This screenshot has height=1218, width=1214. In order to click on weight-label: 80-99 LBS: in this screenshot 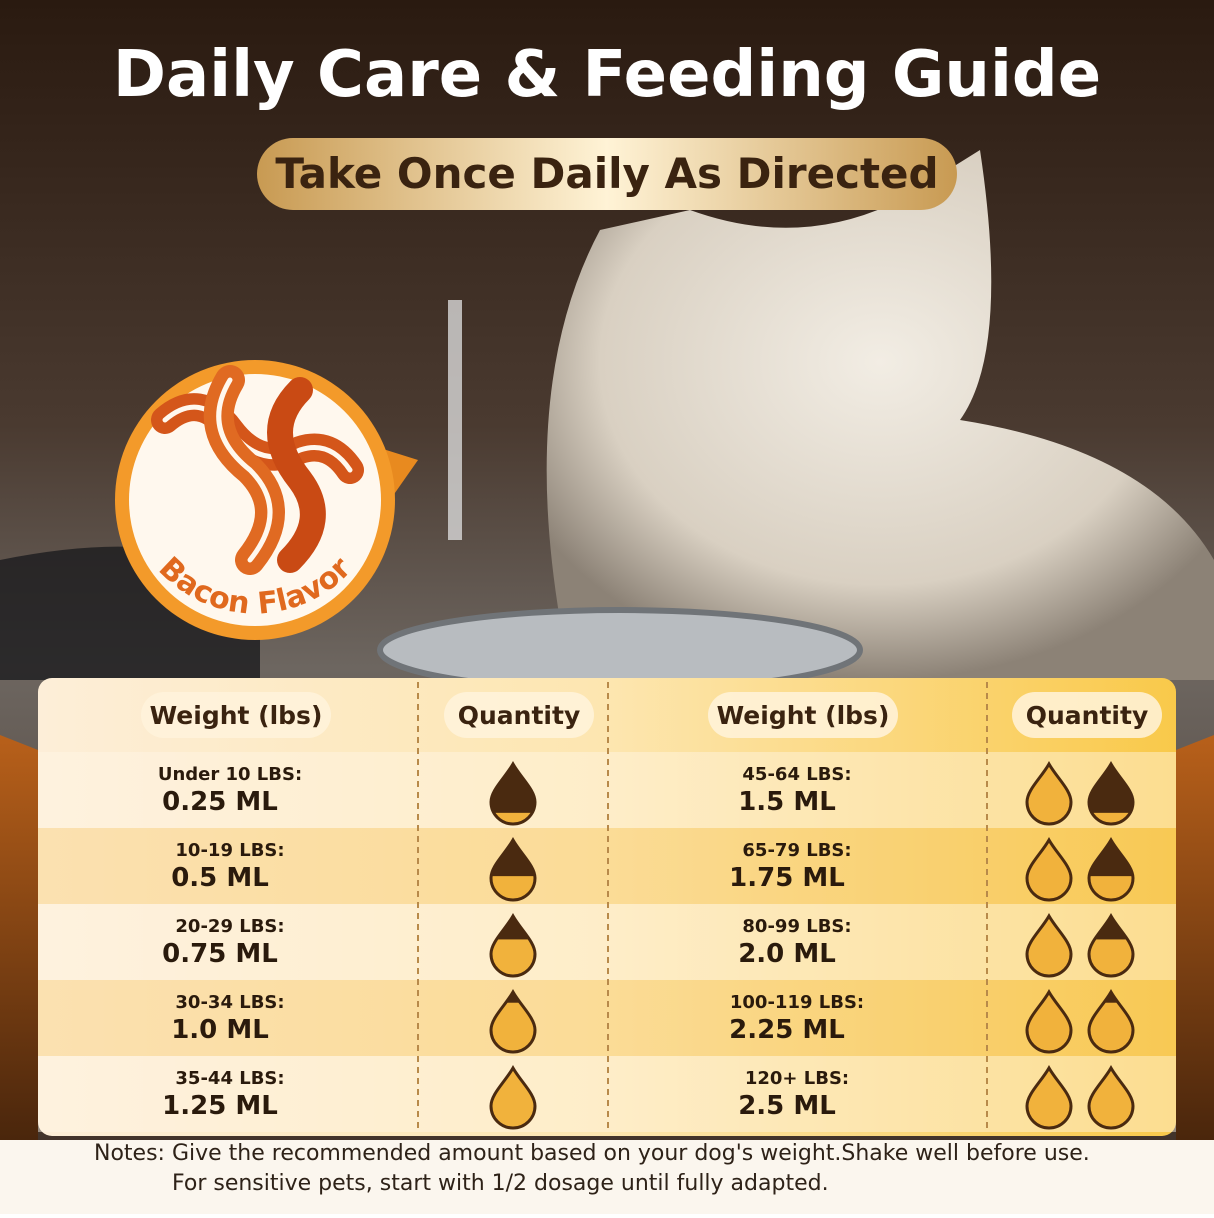, I will do `click(796, 926)`.